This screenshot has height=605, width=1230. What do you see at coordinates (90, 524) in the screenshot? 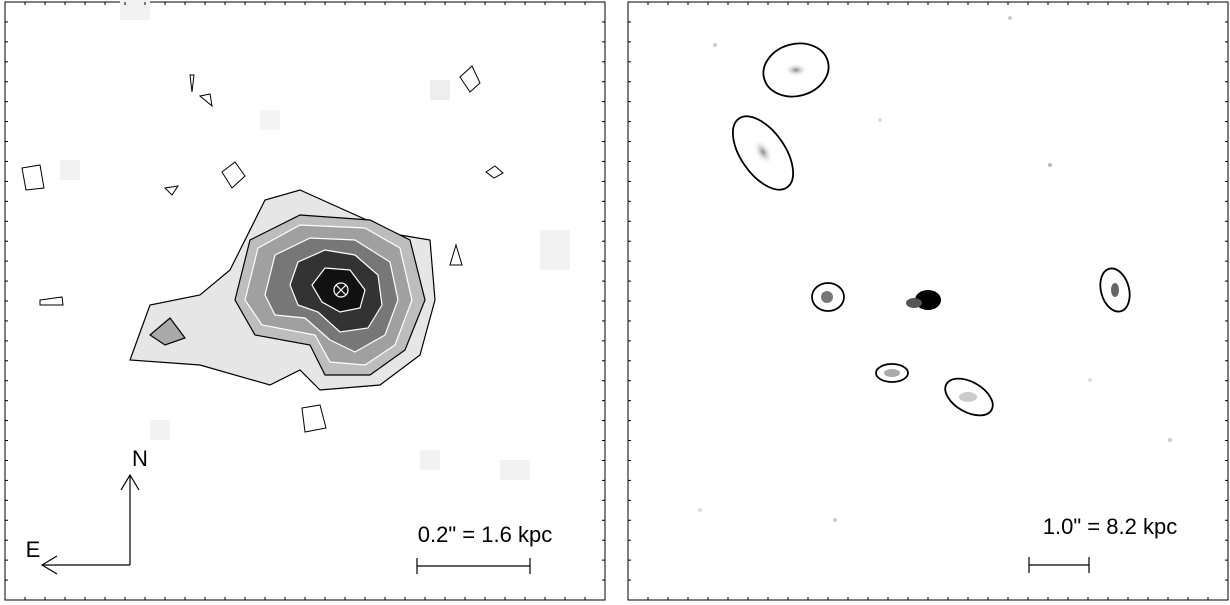
I see `compass` at bounding box center [90, 524].